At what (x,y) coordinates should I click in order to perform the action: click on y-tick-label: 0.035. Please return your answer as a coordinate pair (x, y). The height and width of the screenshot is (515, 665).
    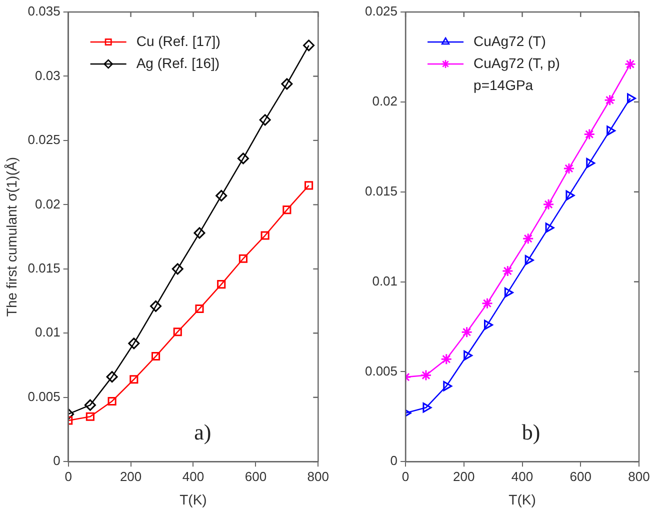
    Looking at the image, I should click on (44, 11).